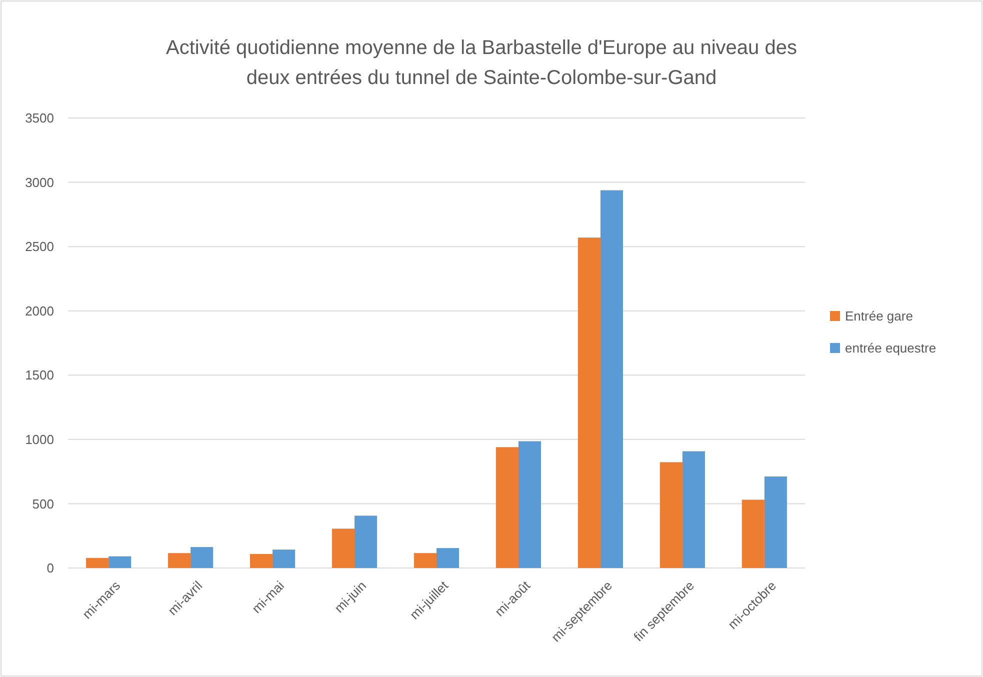  Describe the element at coordinates (43, 504) in the screenshot. I see `y-tick-label: 500` at that location.